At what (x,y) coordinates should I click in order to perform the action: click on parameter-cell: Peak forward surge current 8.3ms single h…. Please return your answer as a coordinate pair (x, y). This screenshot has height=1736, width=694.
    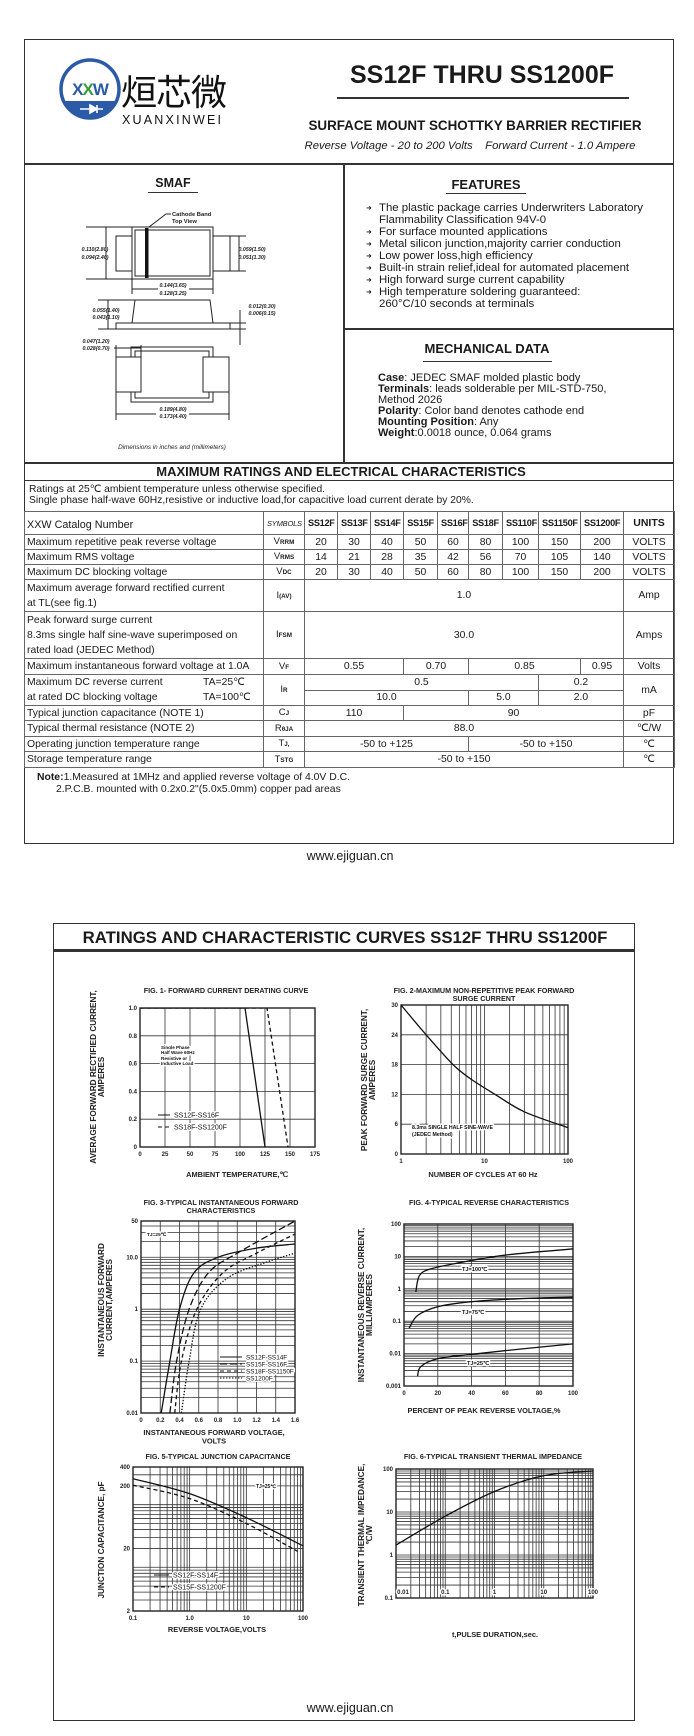
    Looking at the image, I should click on (144, 635).